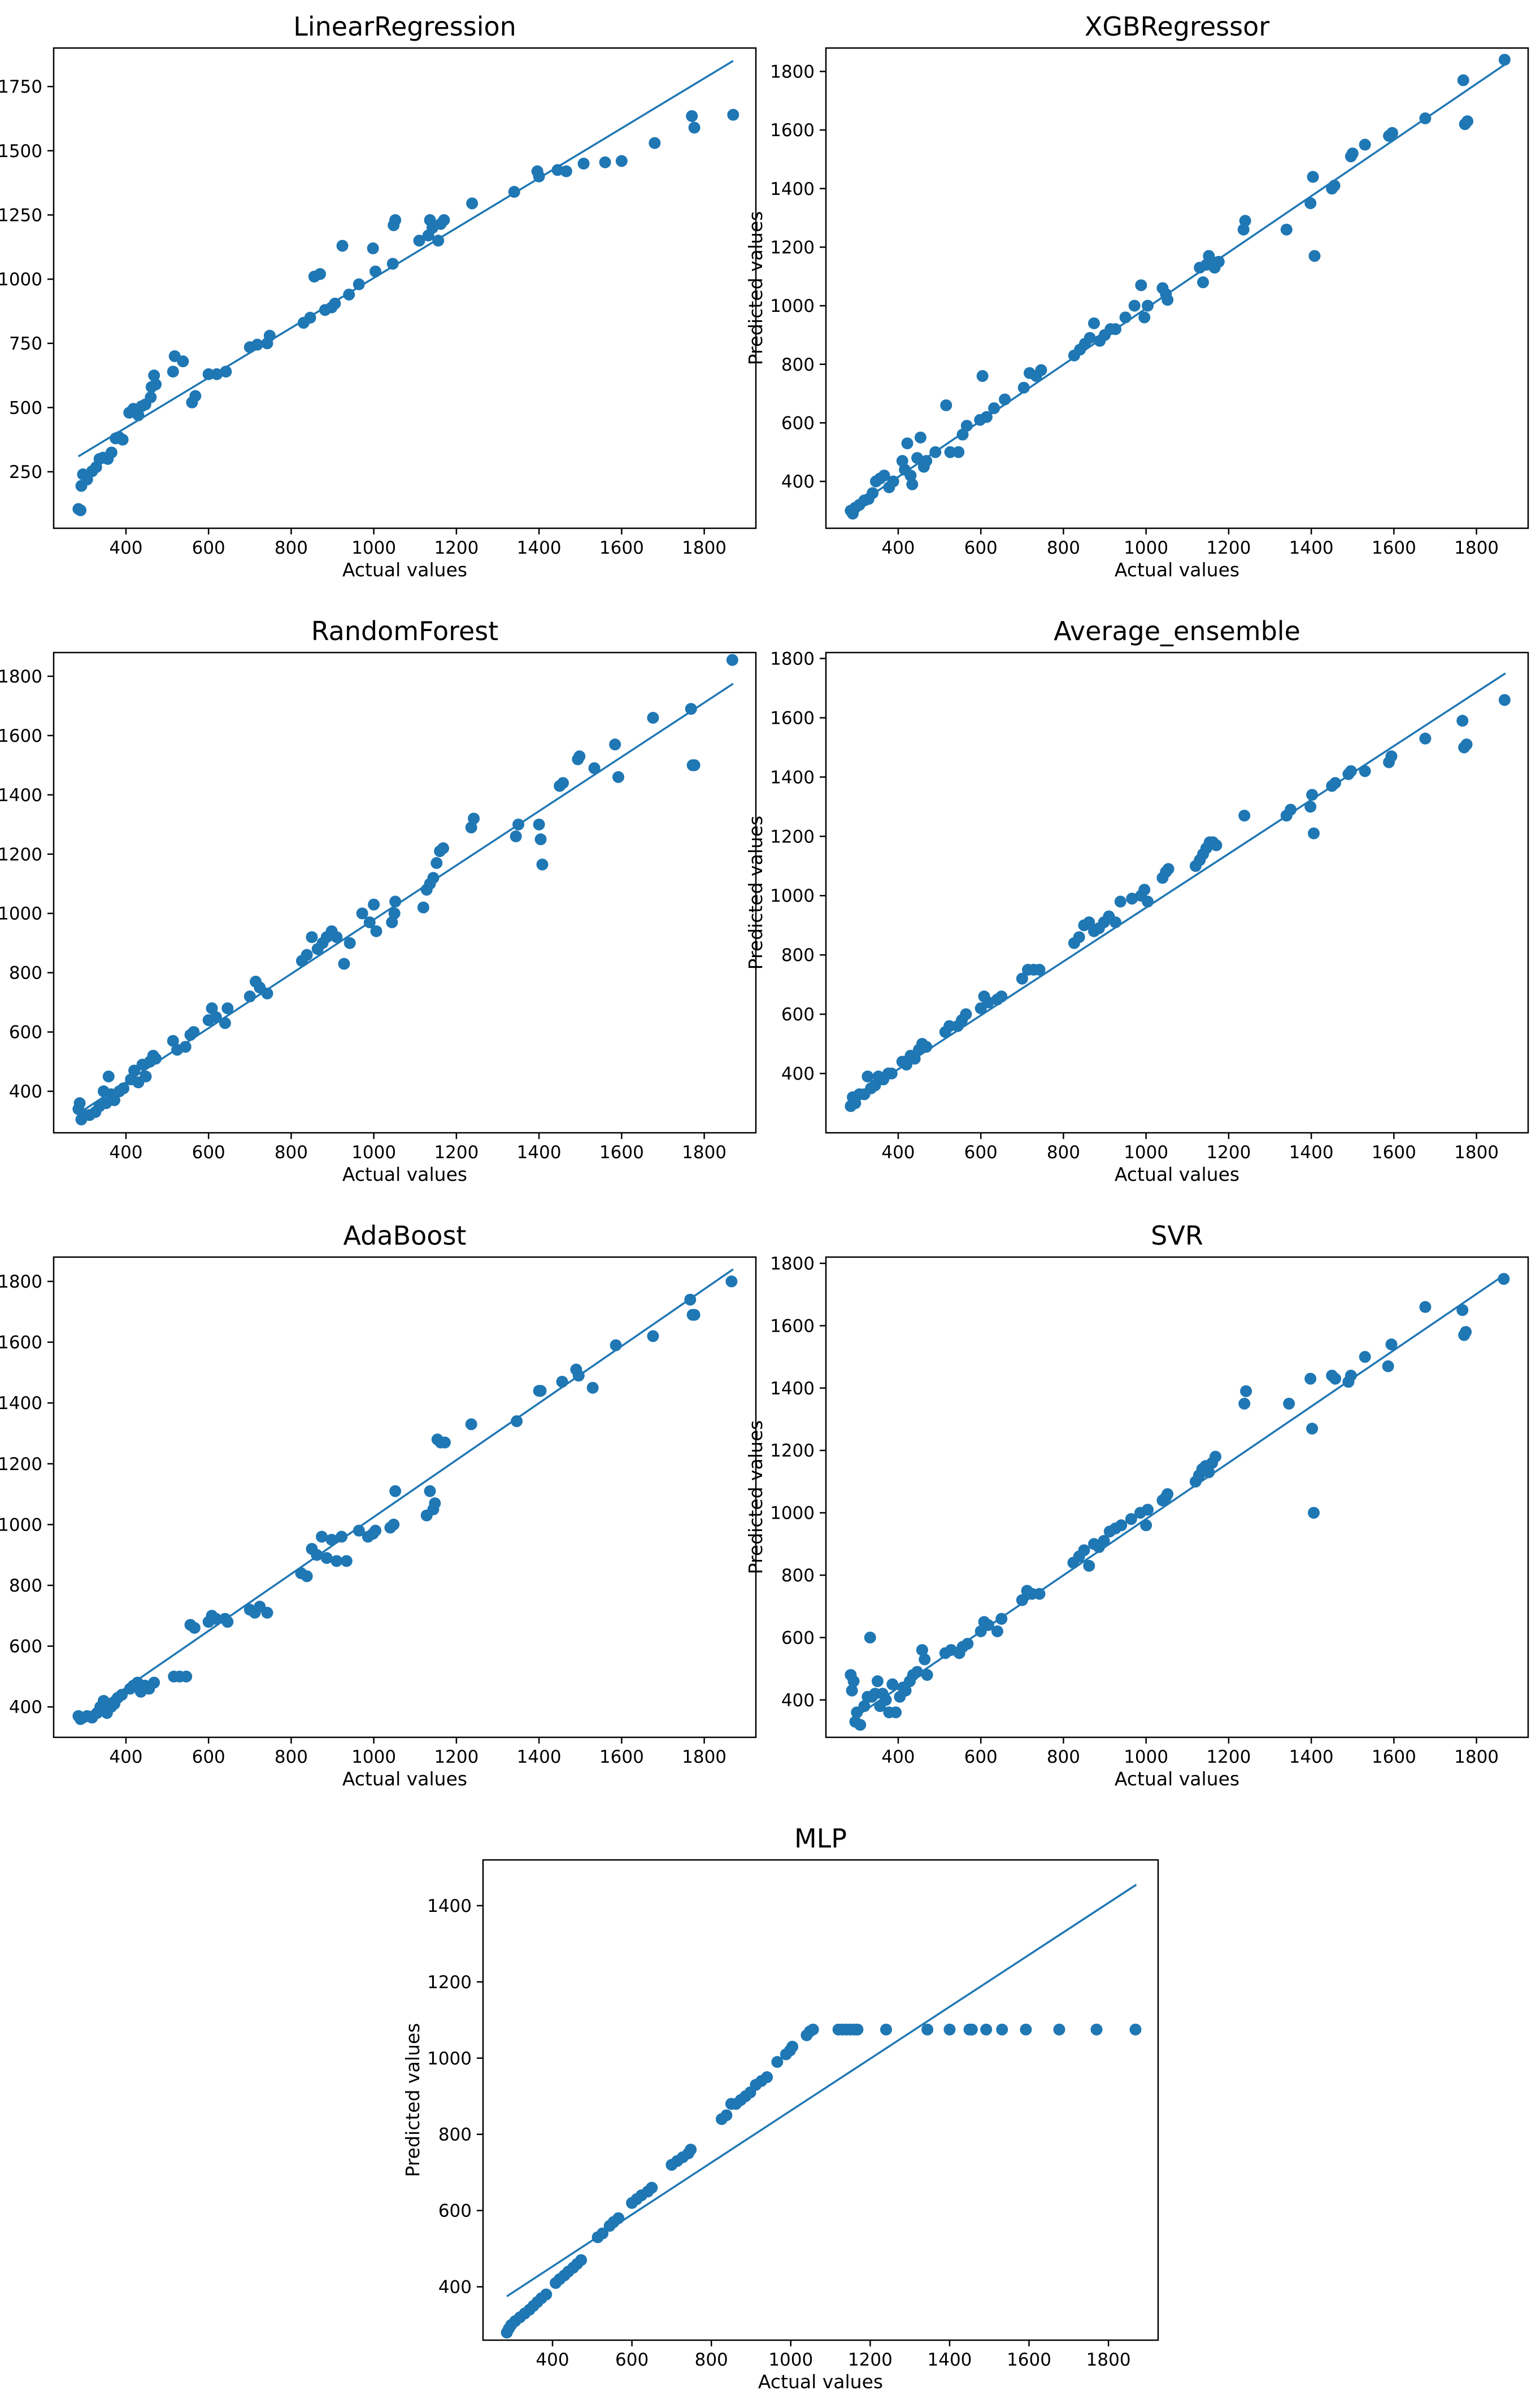 This screenshot has height=2404, width=1540. I want to click on fit-line, so click(406, 259).